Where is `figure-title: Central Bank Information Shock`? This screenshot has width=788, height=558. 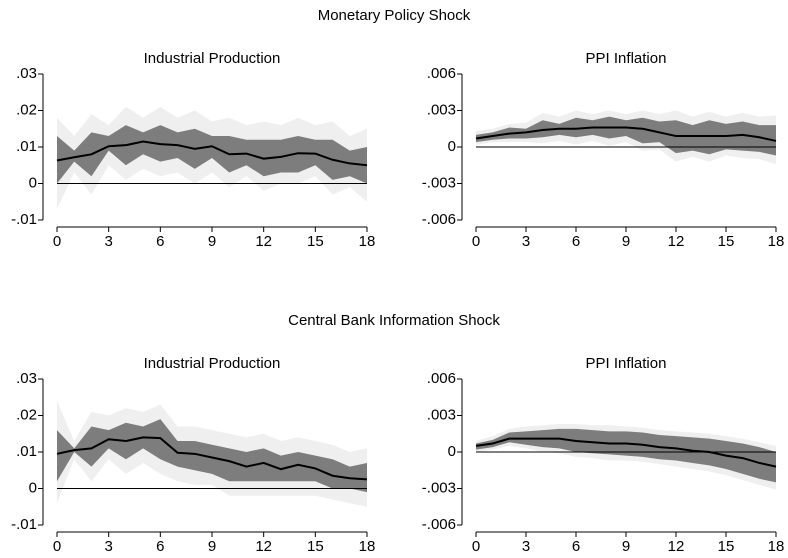
figure-title: Central Bank Information Shock is located at coordinates (394, 320).